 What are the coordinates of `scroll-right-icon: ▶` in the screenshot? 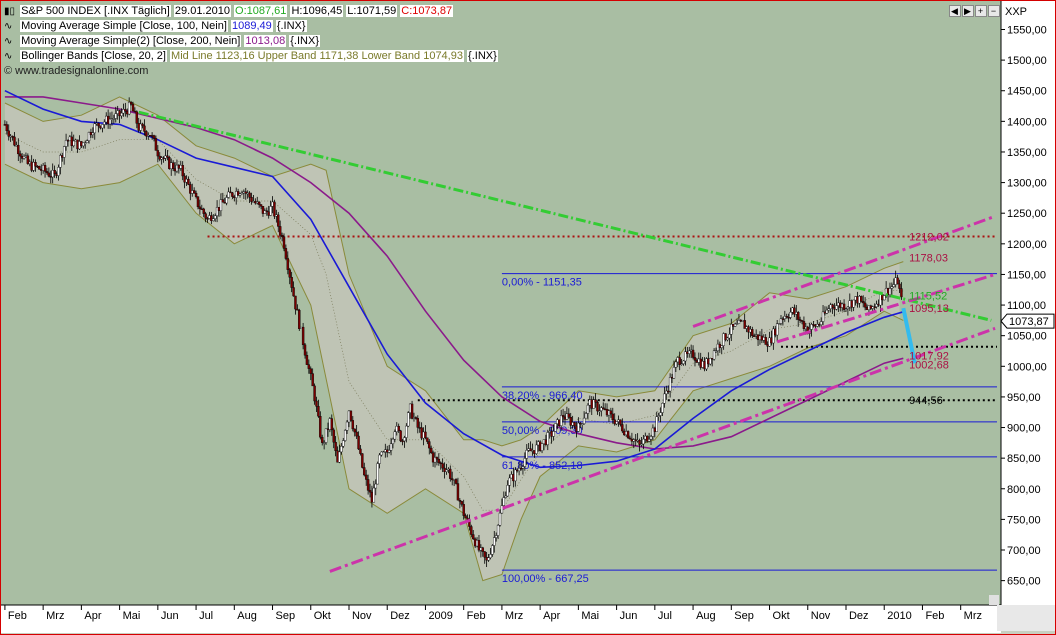 It's located at (968, 11).